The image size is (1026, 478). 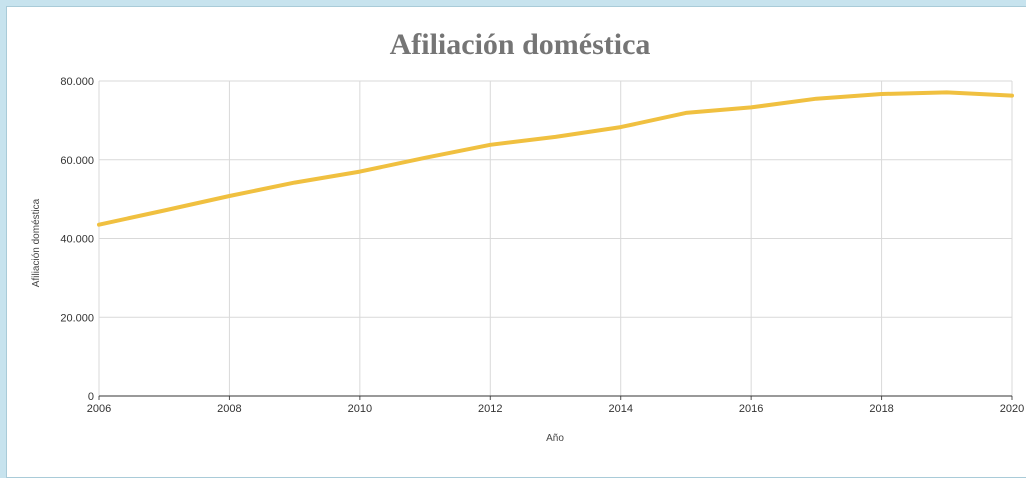 What do you see at coordinates (1012, 409) in the screenshot?
I see `x-tick-label: 2020` at bounding box center [1012, 409].